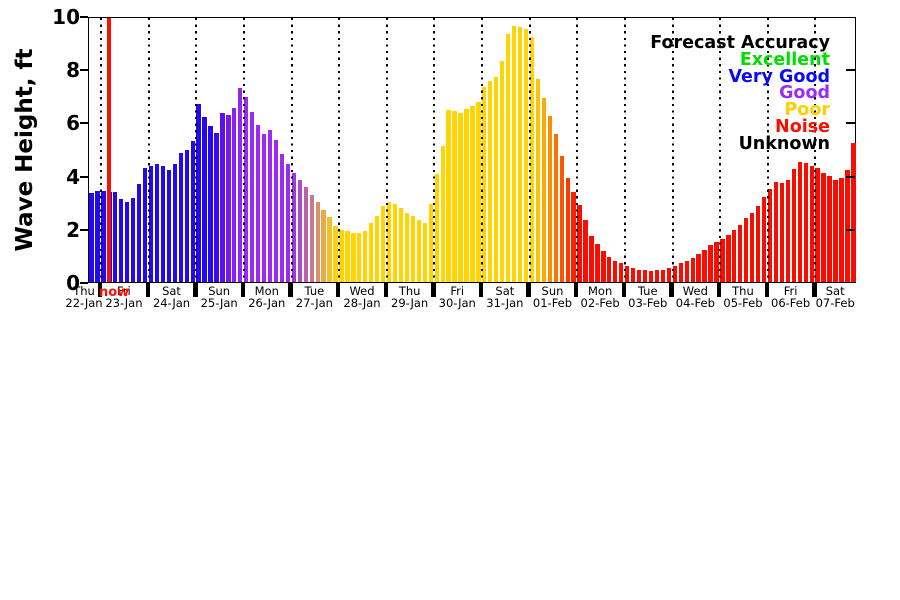 The height and width of the screenshot is (600, 900). Describe the element at coordinates (457, 302) in the screenshot. I see `day-date: 30-Jan` at that location.